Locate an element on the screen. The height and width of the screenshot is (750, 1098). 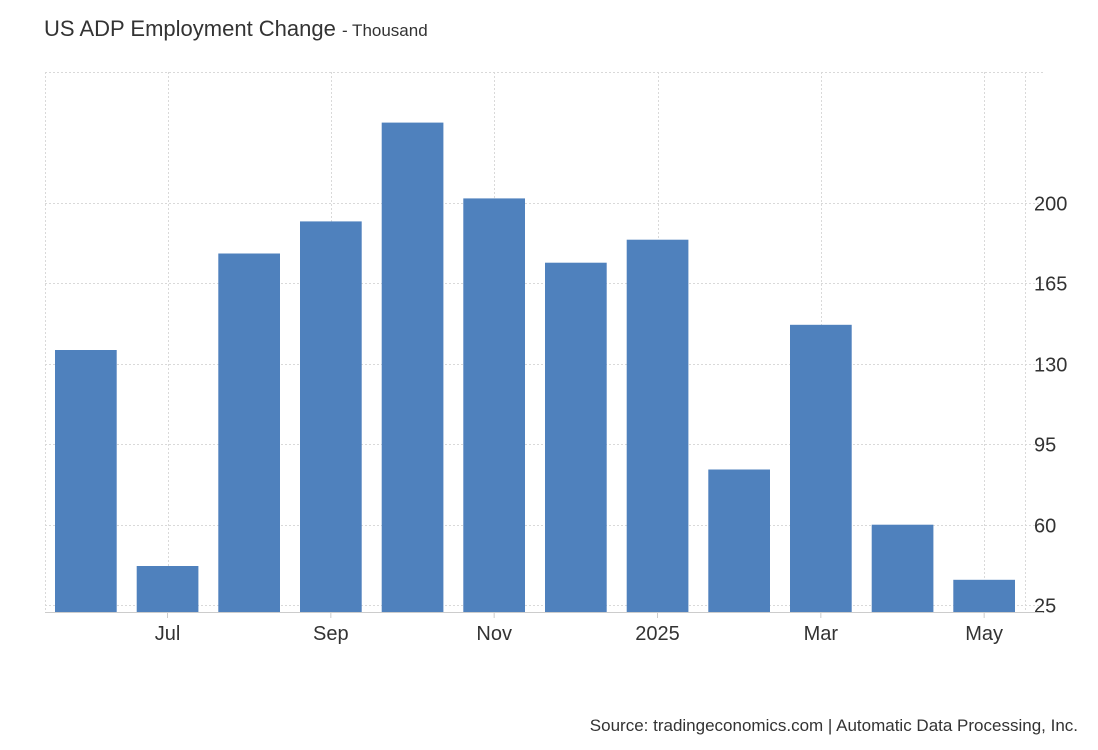
x-tick-label: Nov is located at coordinates (494, 634).